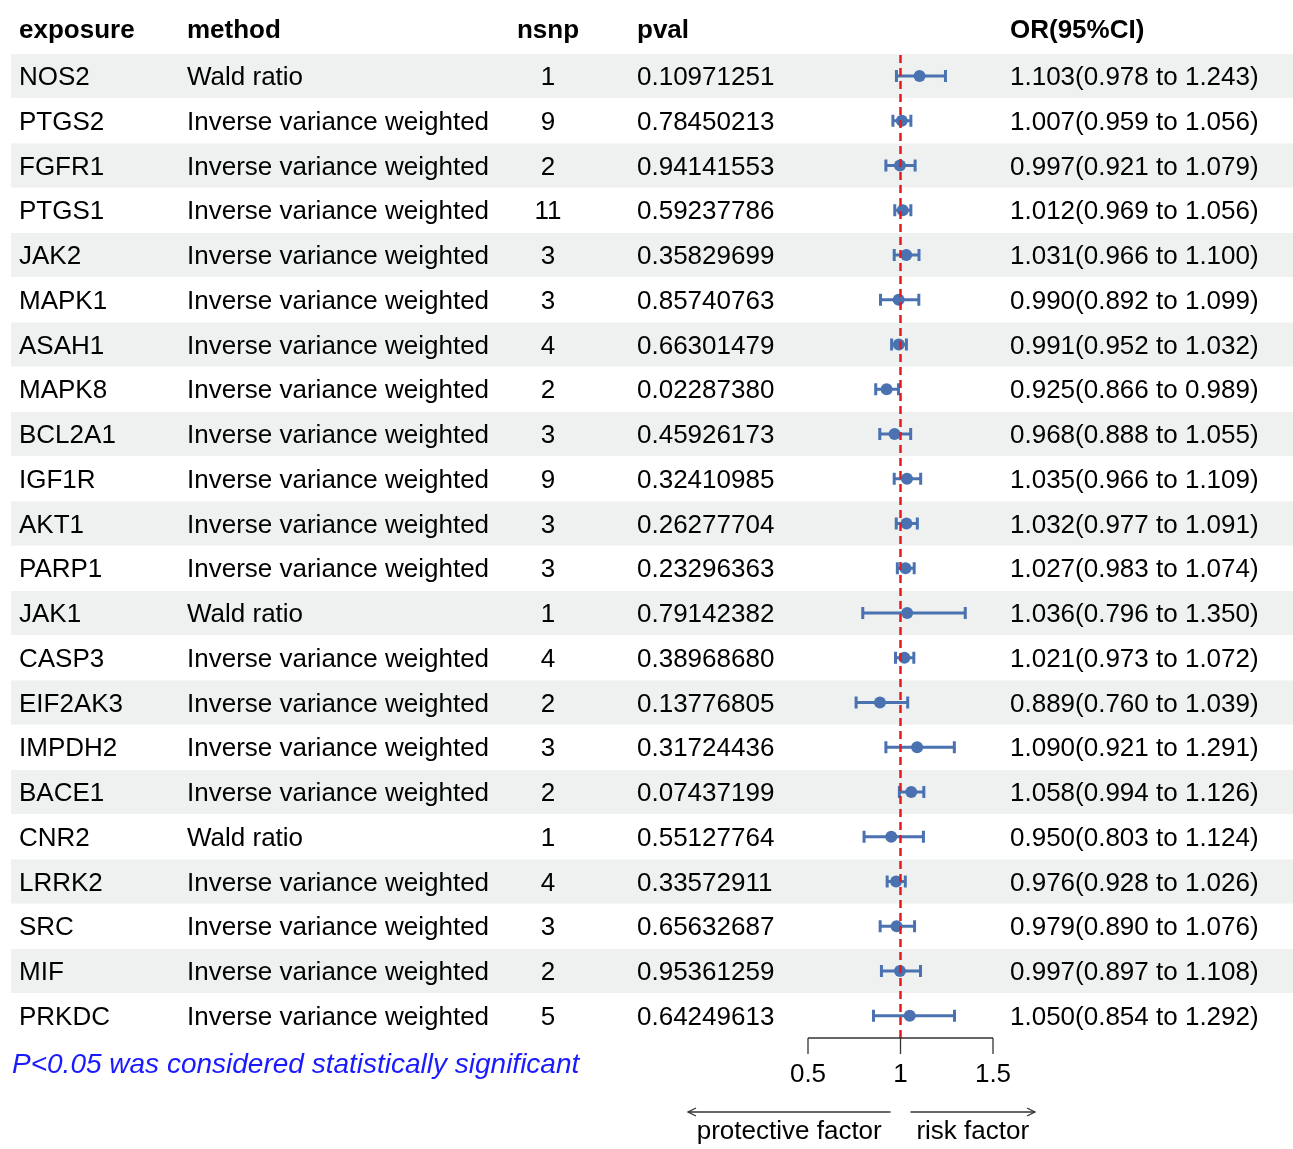 The height and width of the screenshot is (1149, 1293). Describe the element at coordinates (1134, 210) in the screenshot. I see `data-label: 1.012(0.969 to 1.056)` at that location.